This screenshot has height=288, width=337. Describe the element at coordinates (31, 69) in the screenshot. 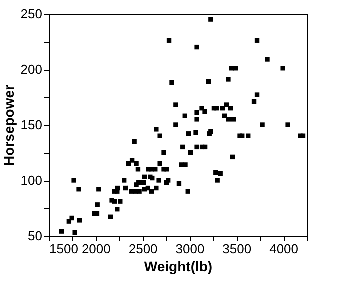

I see `y-tick-label: 200` at that location.